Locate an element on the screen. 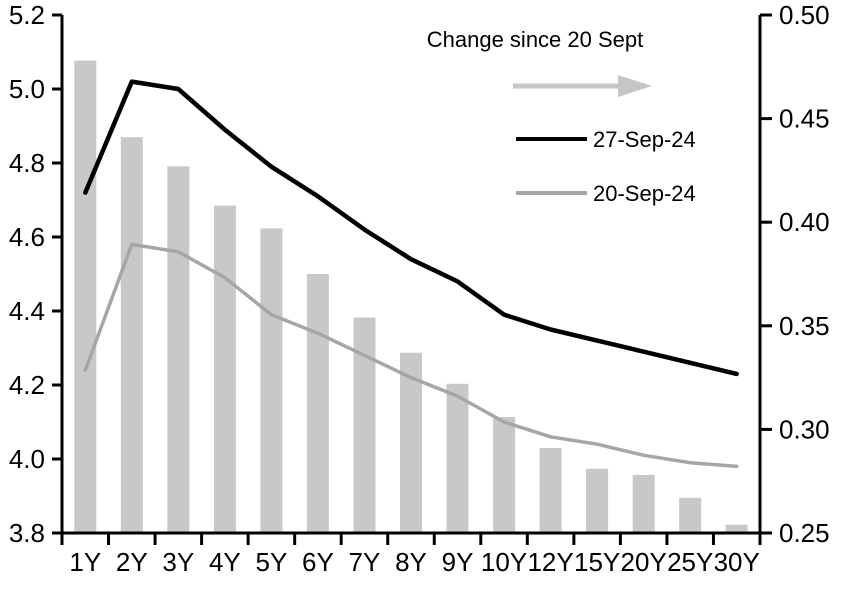  right-axis-tick-label: 0.35 is located at coordinates (804, 326).